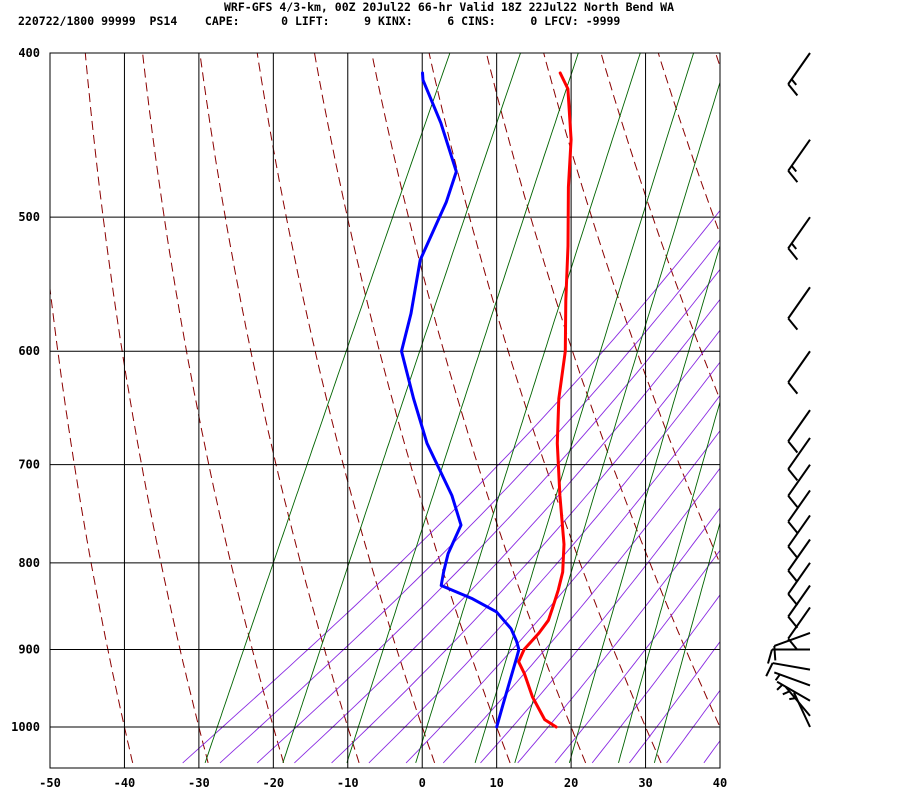  What do you see at coordinates (50, 783) in the screenshot?
I see `x-tick-label: -50` at bounding box center [50, 783].